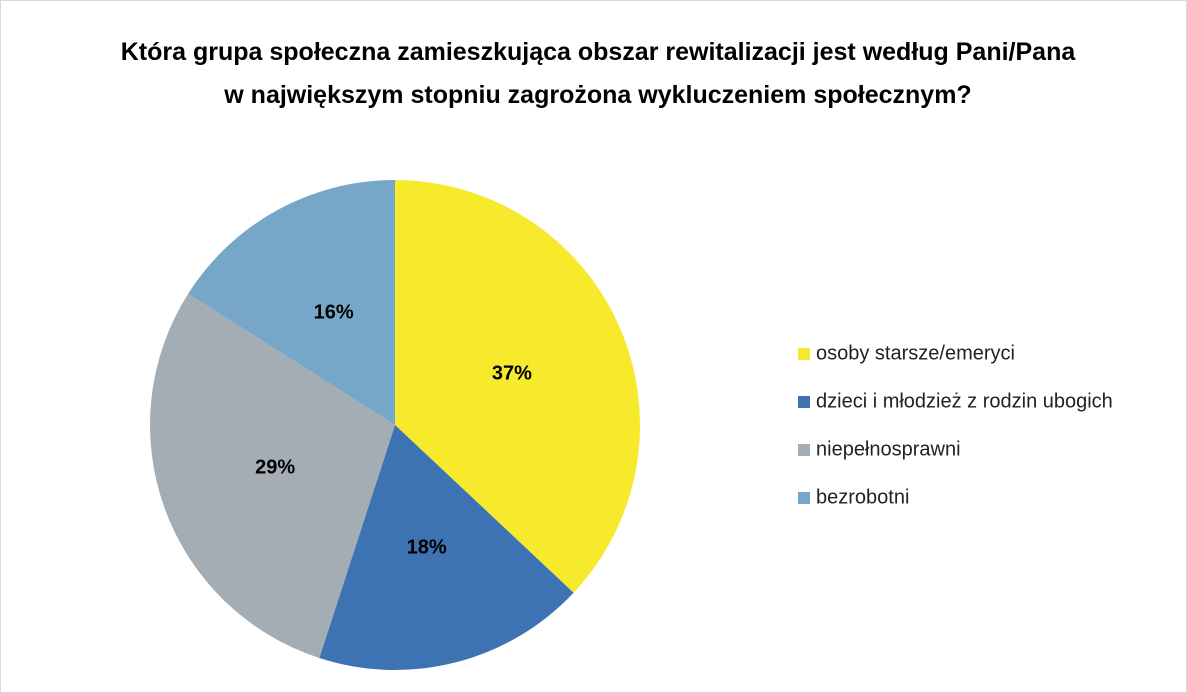 The width and height of the screenshot is (1187, 693). I want to click on data-label: 16%, so click(334, 313).